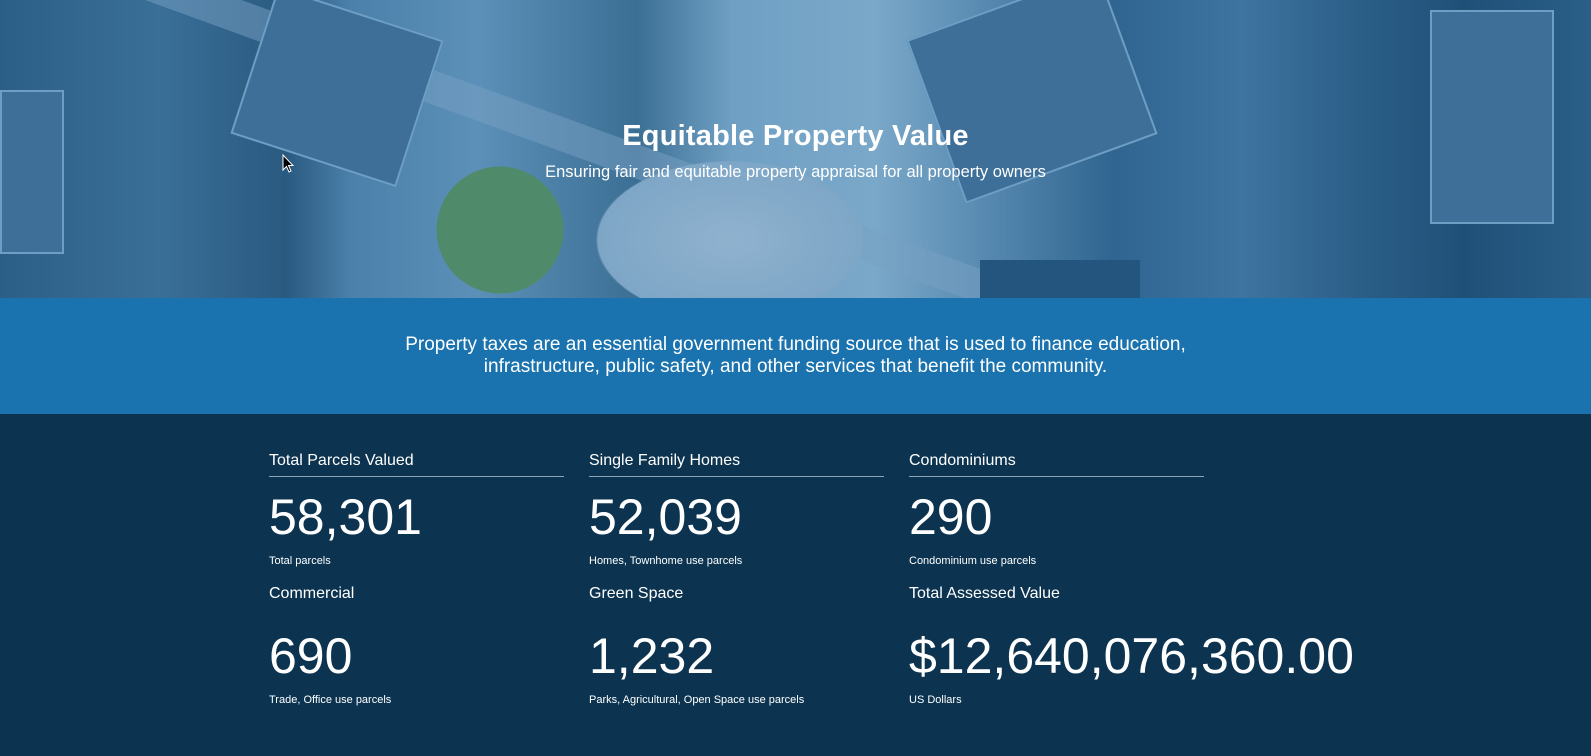  I want to click on stat-title: Commercial, so click(312, 593).